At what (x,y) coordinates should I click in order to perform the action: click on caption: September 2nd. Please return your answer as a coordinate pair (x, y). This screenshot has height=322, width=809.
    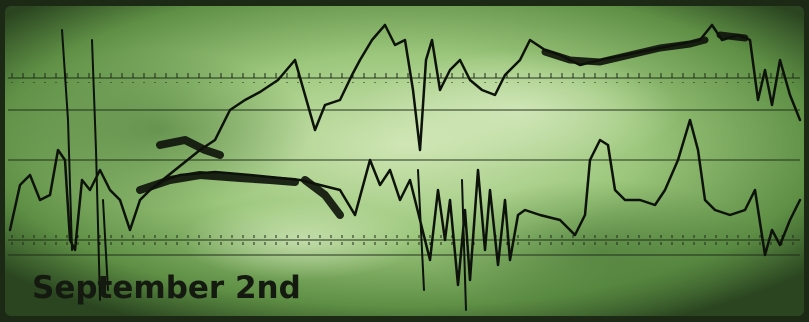
    Looking at the image, I should click on (166, 288).